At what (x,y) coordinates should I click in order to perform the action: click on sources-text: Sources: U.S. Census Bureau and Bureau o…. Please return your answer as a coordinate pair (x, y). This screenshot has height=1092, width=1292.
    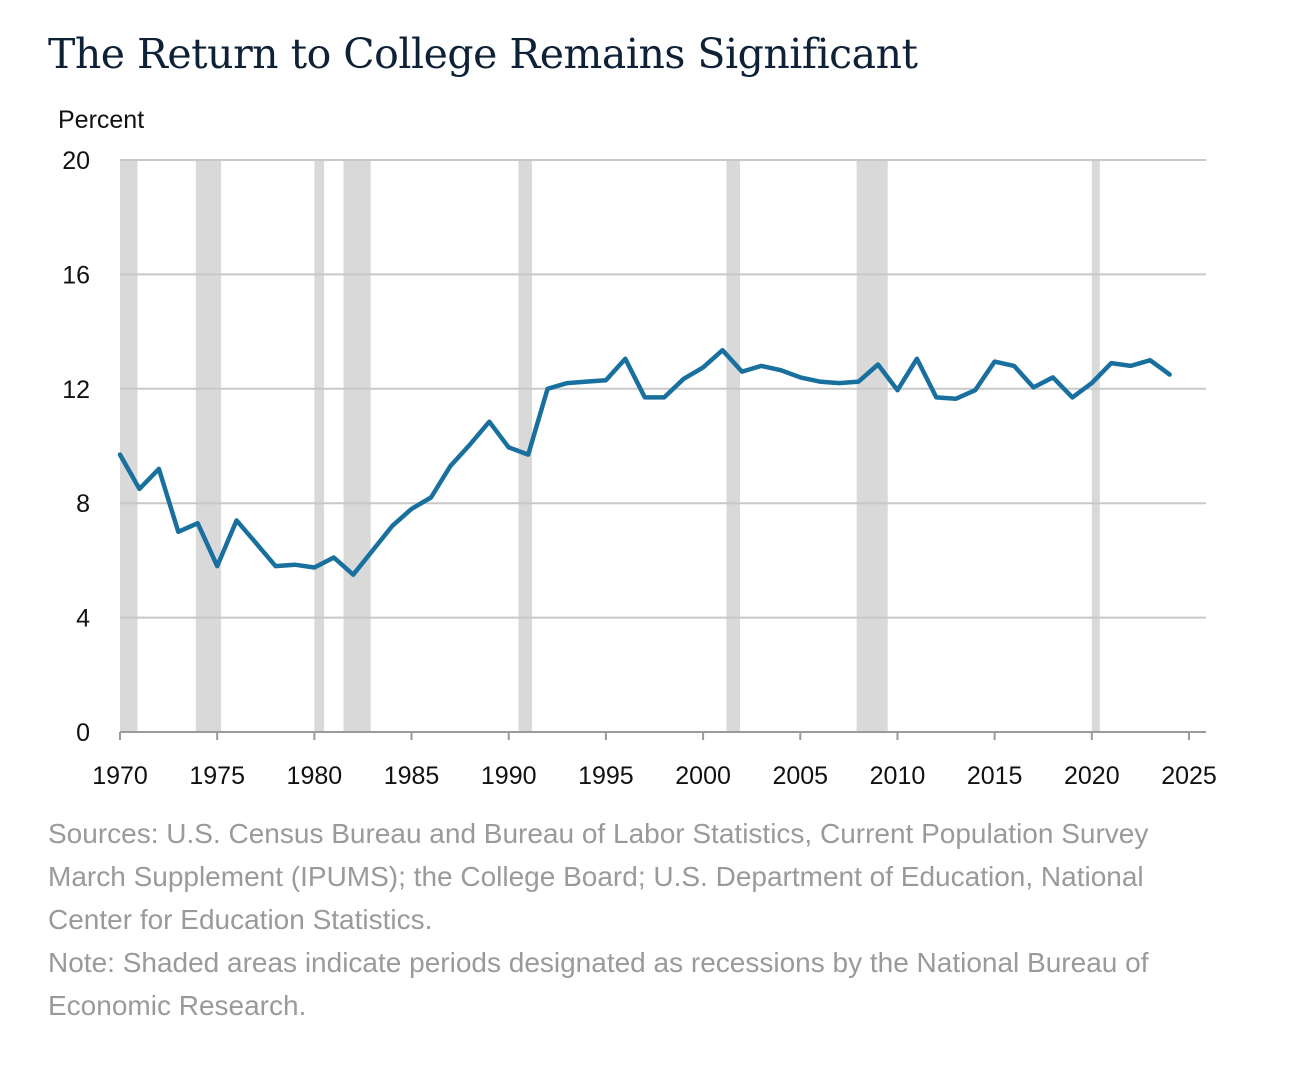
    Looking at the image, I should click on (598, 876).